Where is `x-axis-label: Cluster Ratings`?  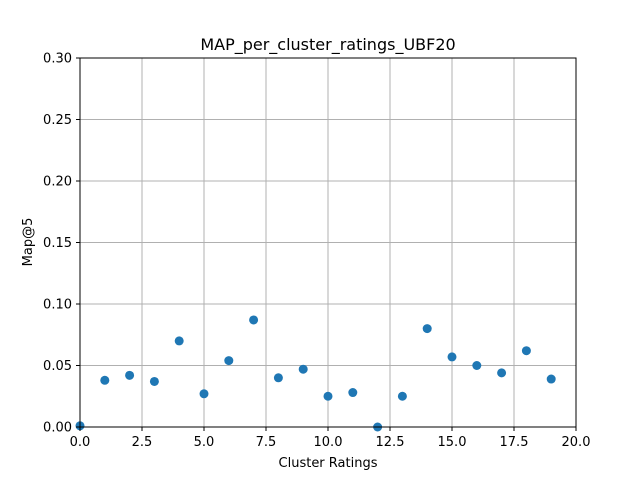 x-axis-label: Cluster Ratings is located at coordinates (328, 463).